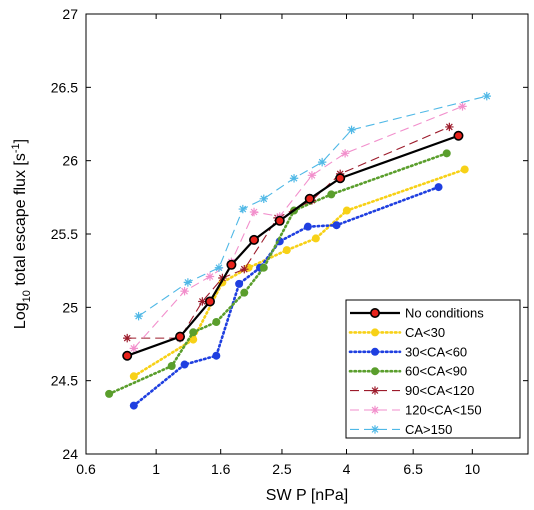 Image resolution: width=534 pixels, height=510 pixels. What do you see at coordinates (396, 332) in the screenshot?
I see `legend-entry-ca-30: CA<30` at bounding box center [396, 332].